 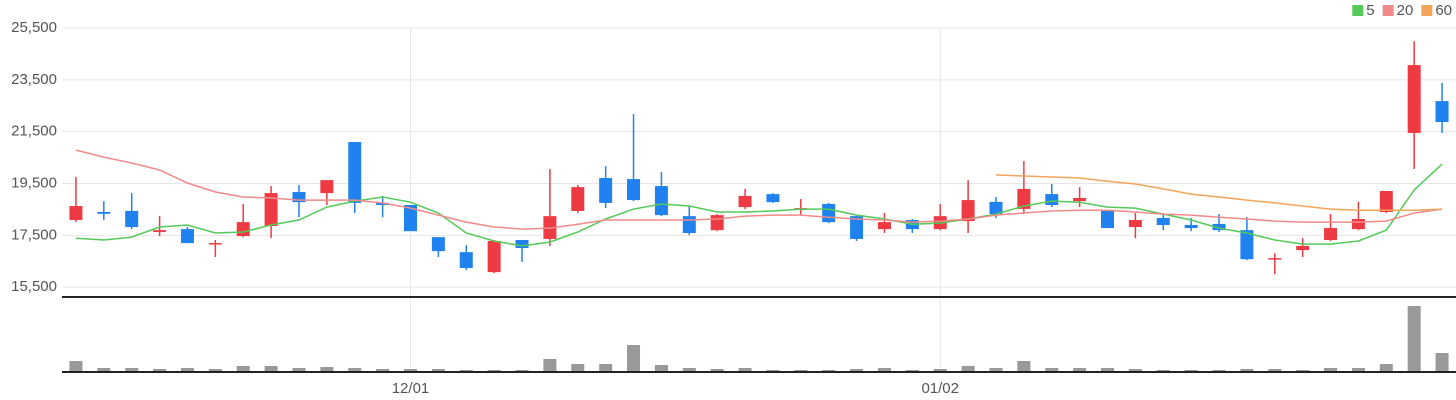 I want to click on y-tick-label: 17,500, so click(x=34, y=234).